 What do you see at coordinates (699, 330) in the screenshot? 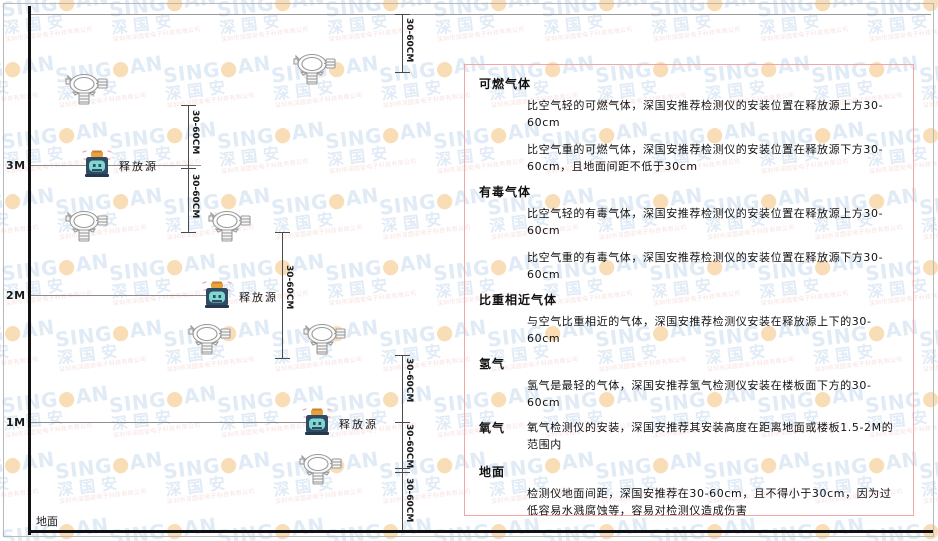
I see `panel-paragraph: 与空气比重相近的气体，深国安推荐检测仪安装在释放源上下的30-60cm` at bounding box center [699, 330].